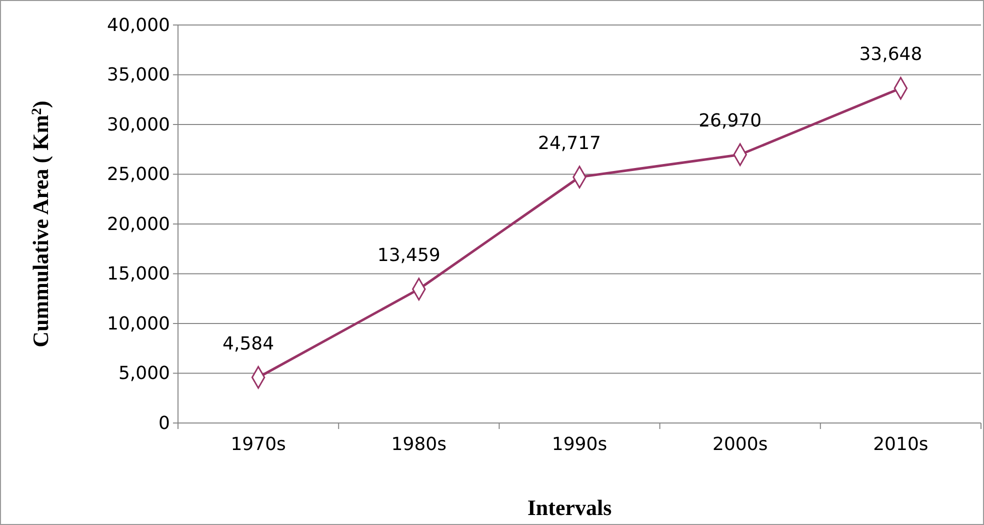 The image size is (984, 525). I want to click on data-label: 33,648, so click(890, 55).